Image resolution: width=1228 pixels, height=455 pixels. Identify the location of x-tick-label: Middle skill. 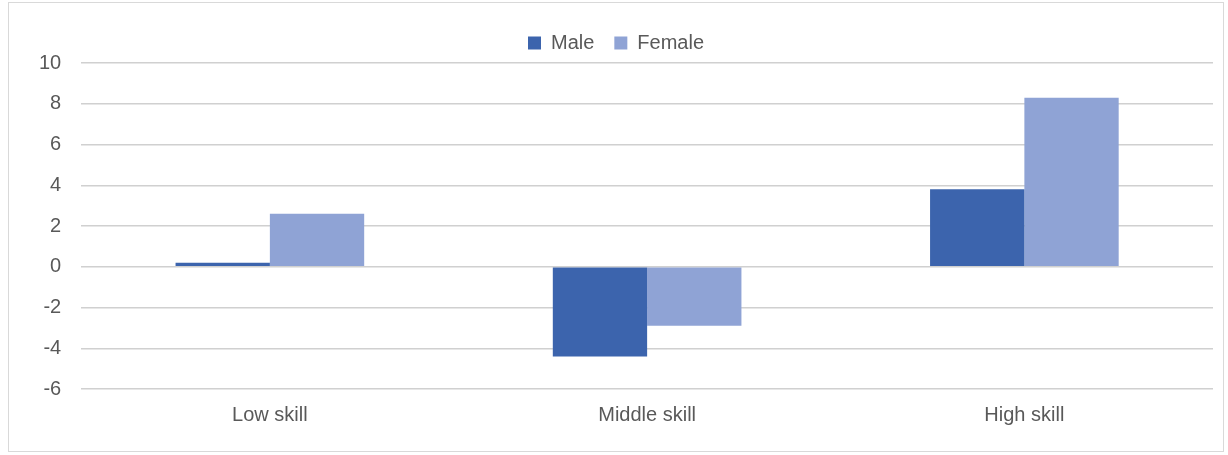
(647, 413).